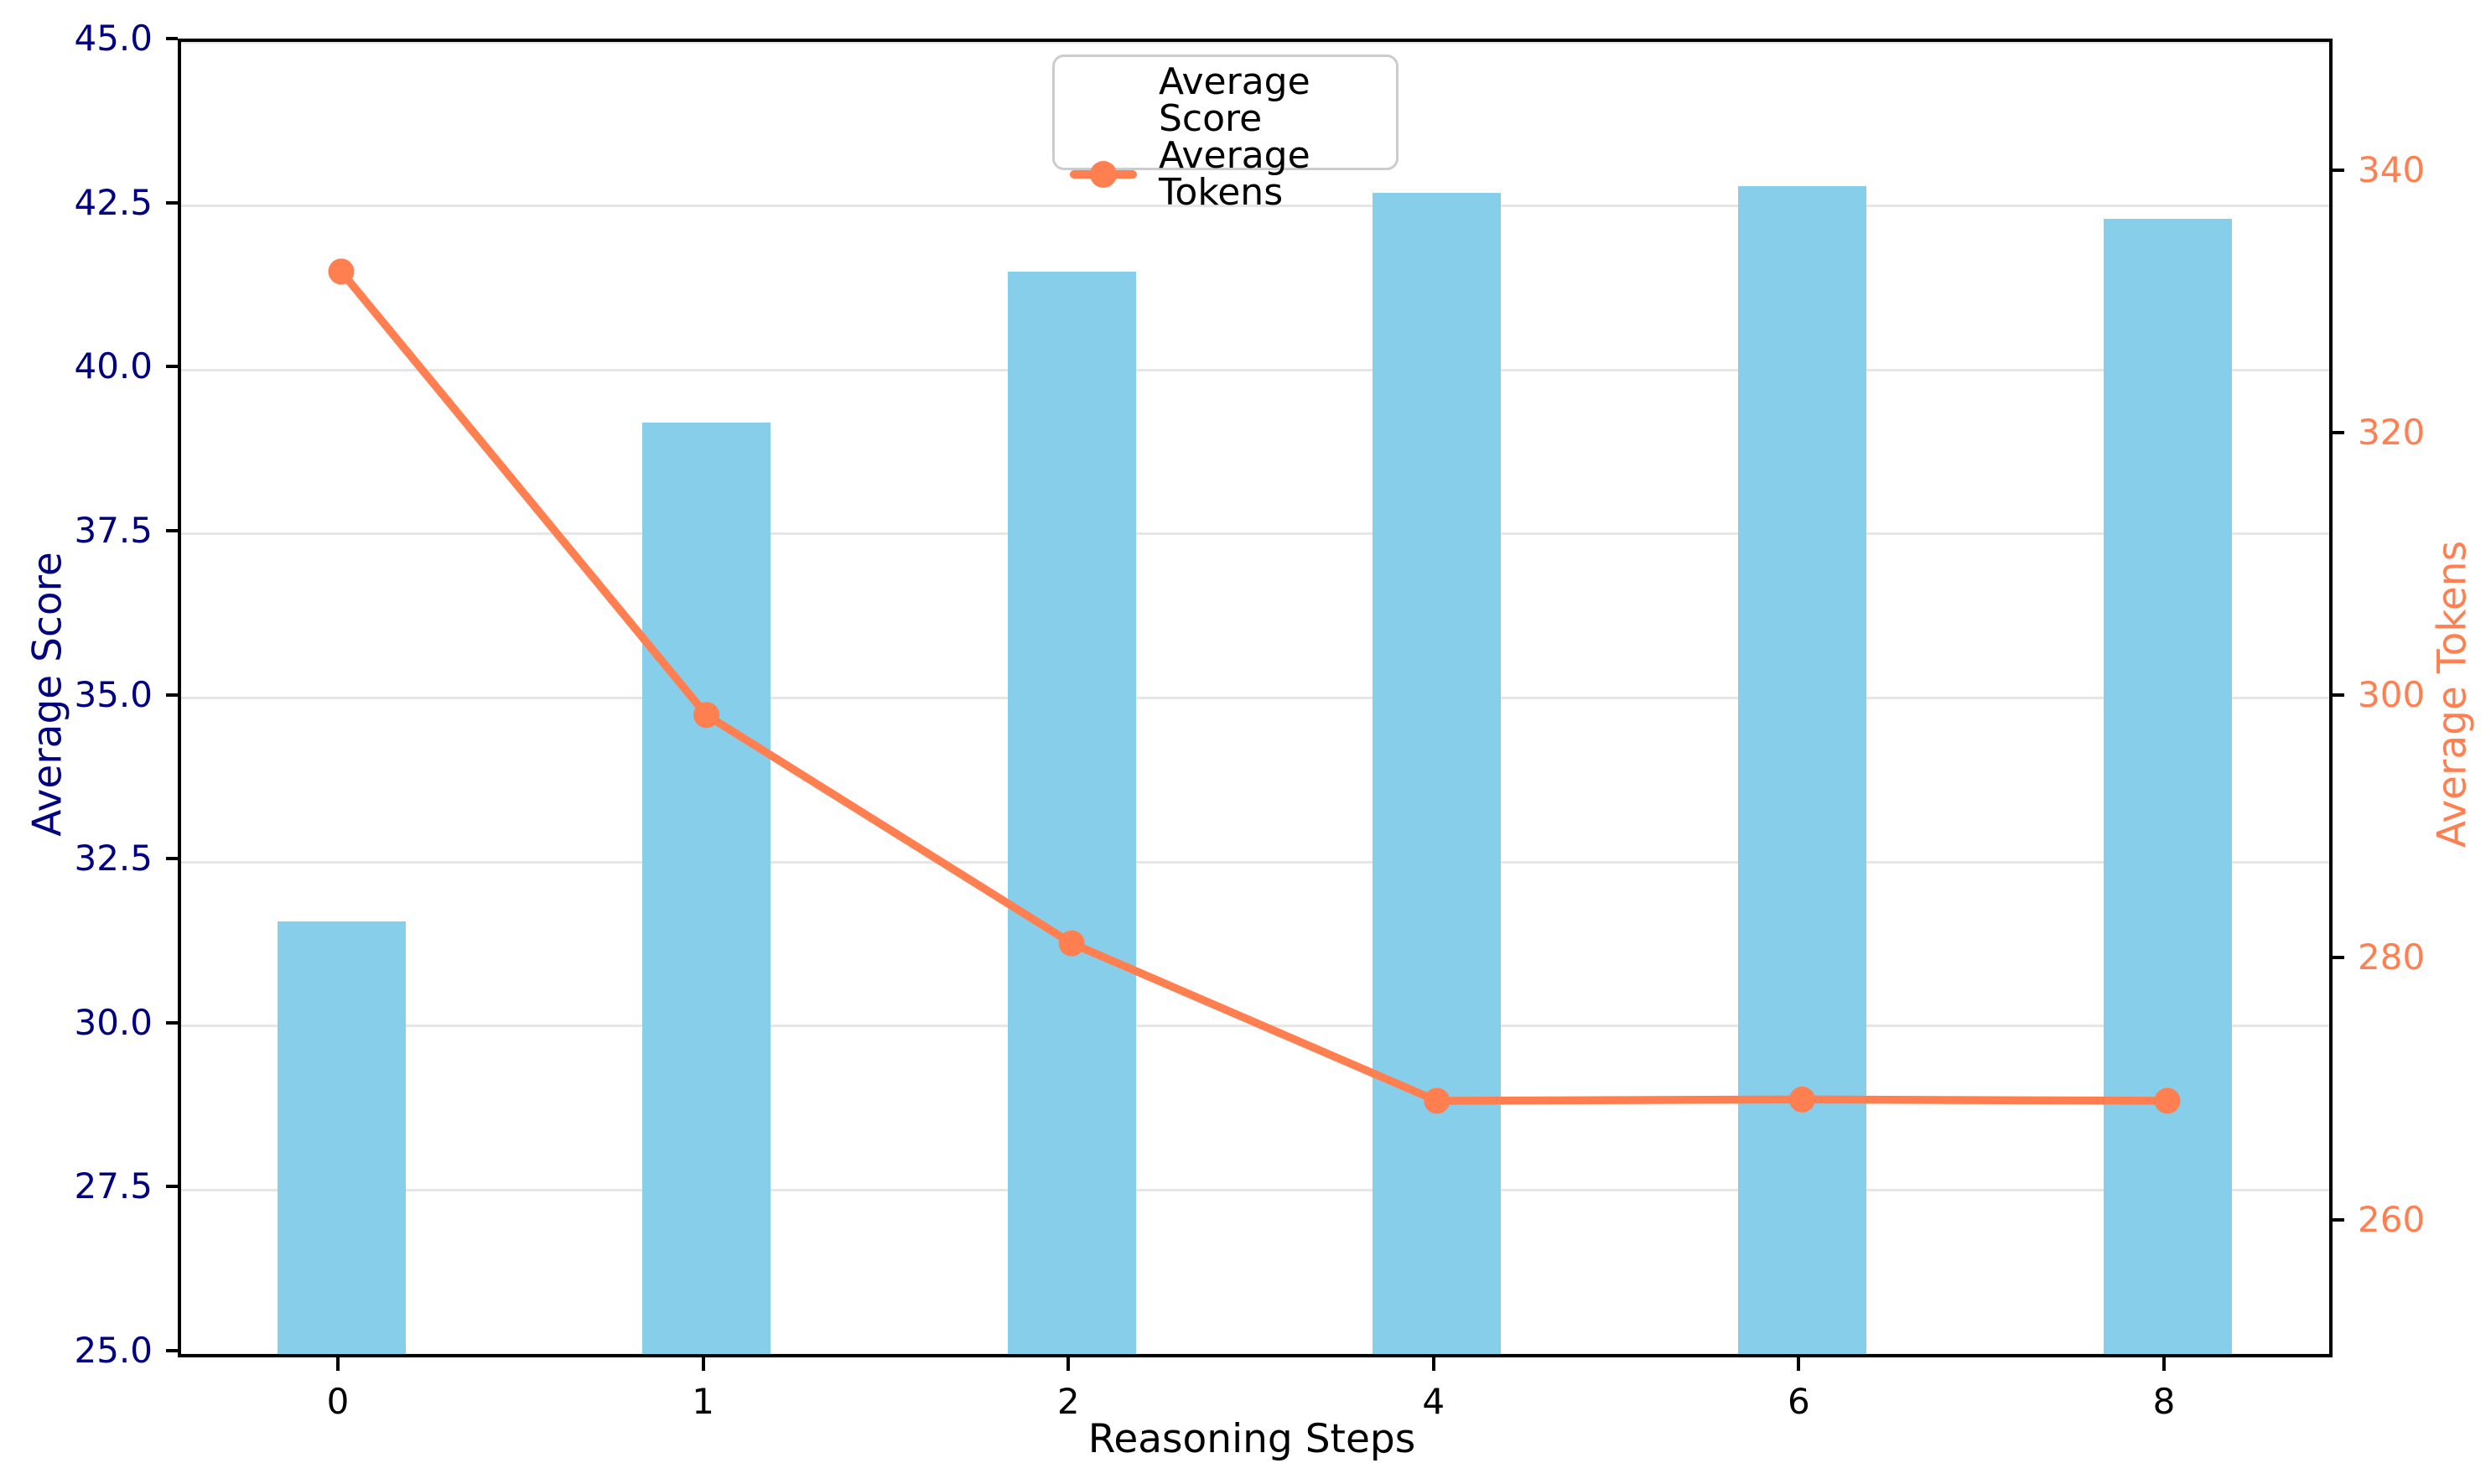 The image size is (2491, 1484). I want to click on legend-label-average-tokens: Average Tokens, so click(1234, 174).